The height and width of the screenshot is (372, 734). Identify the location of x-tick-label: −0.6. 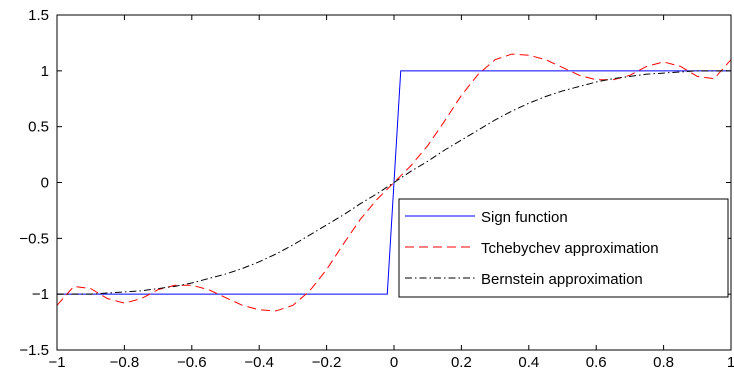
(192, 362).